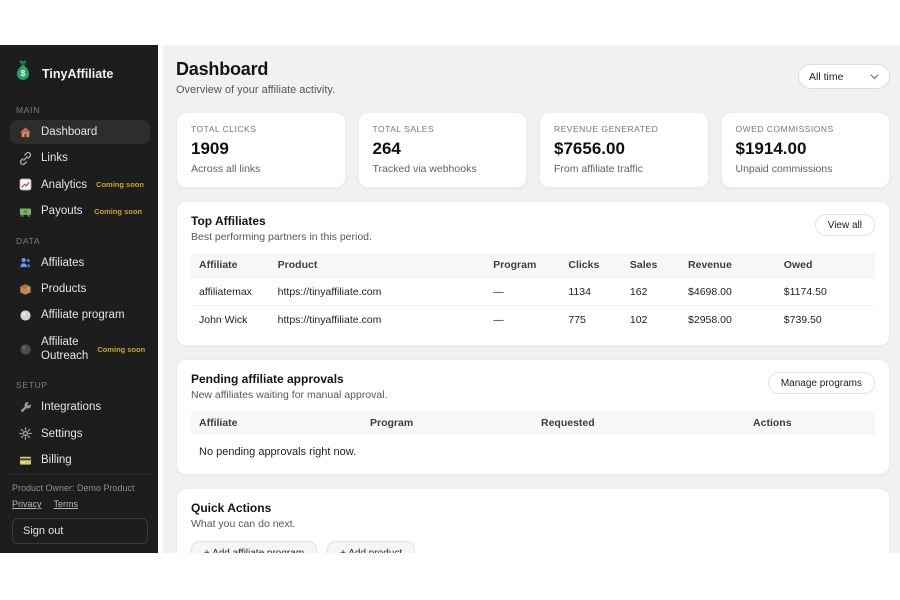 The width and height of the screenshot is (900, 600). I want to click on stat-caption: Across all links, so click(226, 169).